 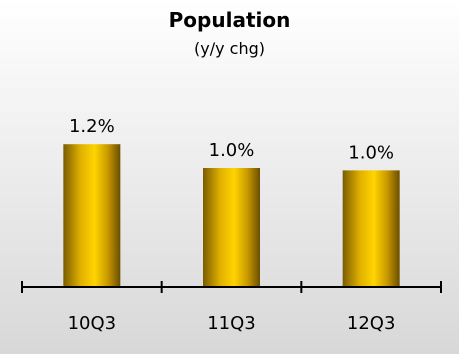 I want to click on chart-subtitle: (y/y chg), so click(x=229, y=48).